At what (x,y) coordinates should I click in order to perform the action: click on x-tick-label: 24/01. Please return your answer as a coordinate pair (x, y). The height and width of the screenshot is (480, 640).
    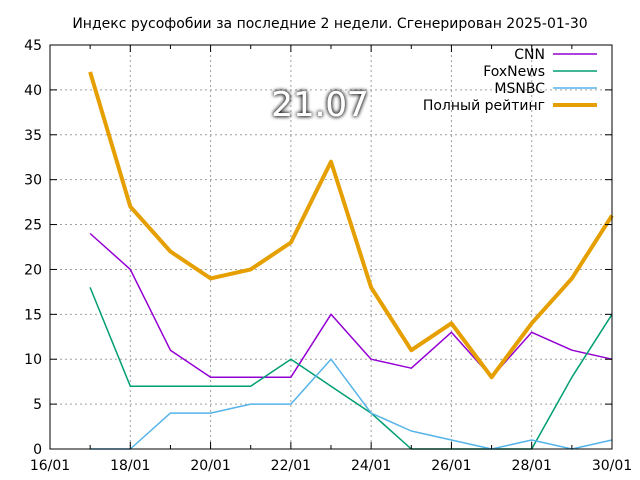
    Looking at the image, I should click on (371, 466).